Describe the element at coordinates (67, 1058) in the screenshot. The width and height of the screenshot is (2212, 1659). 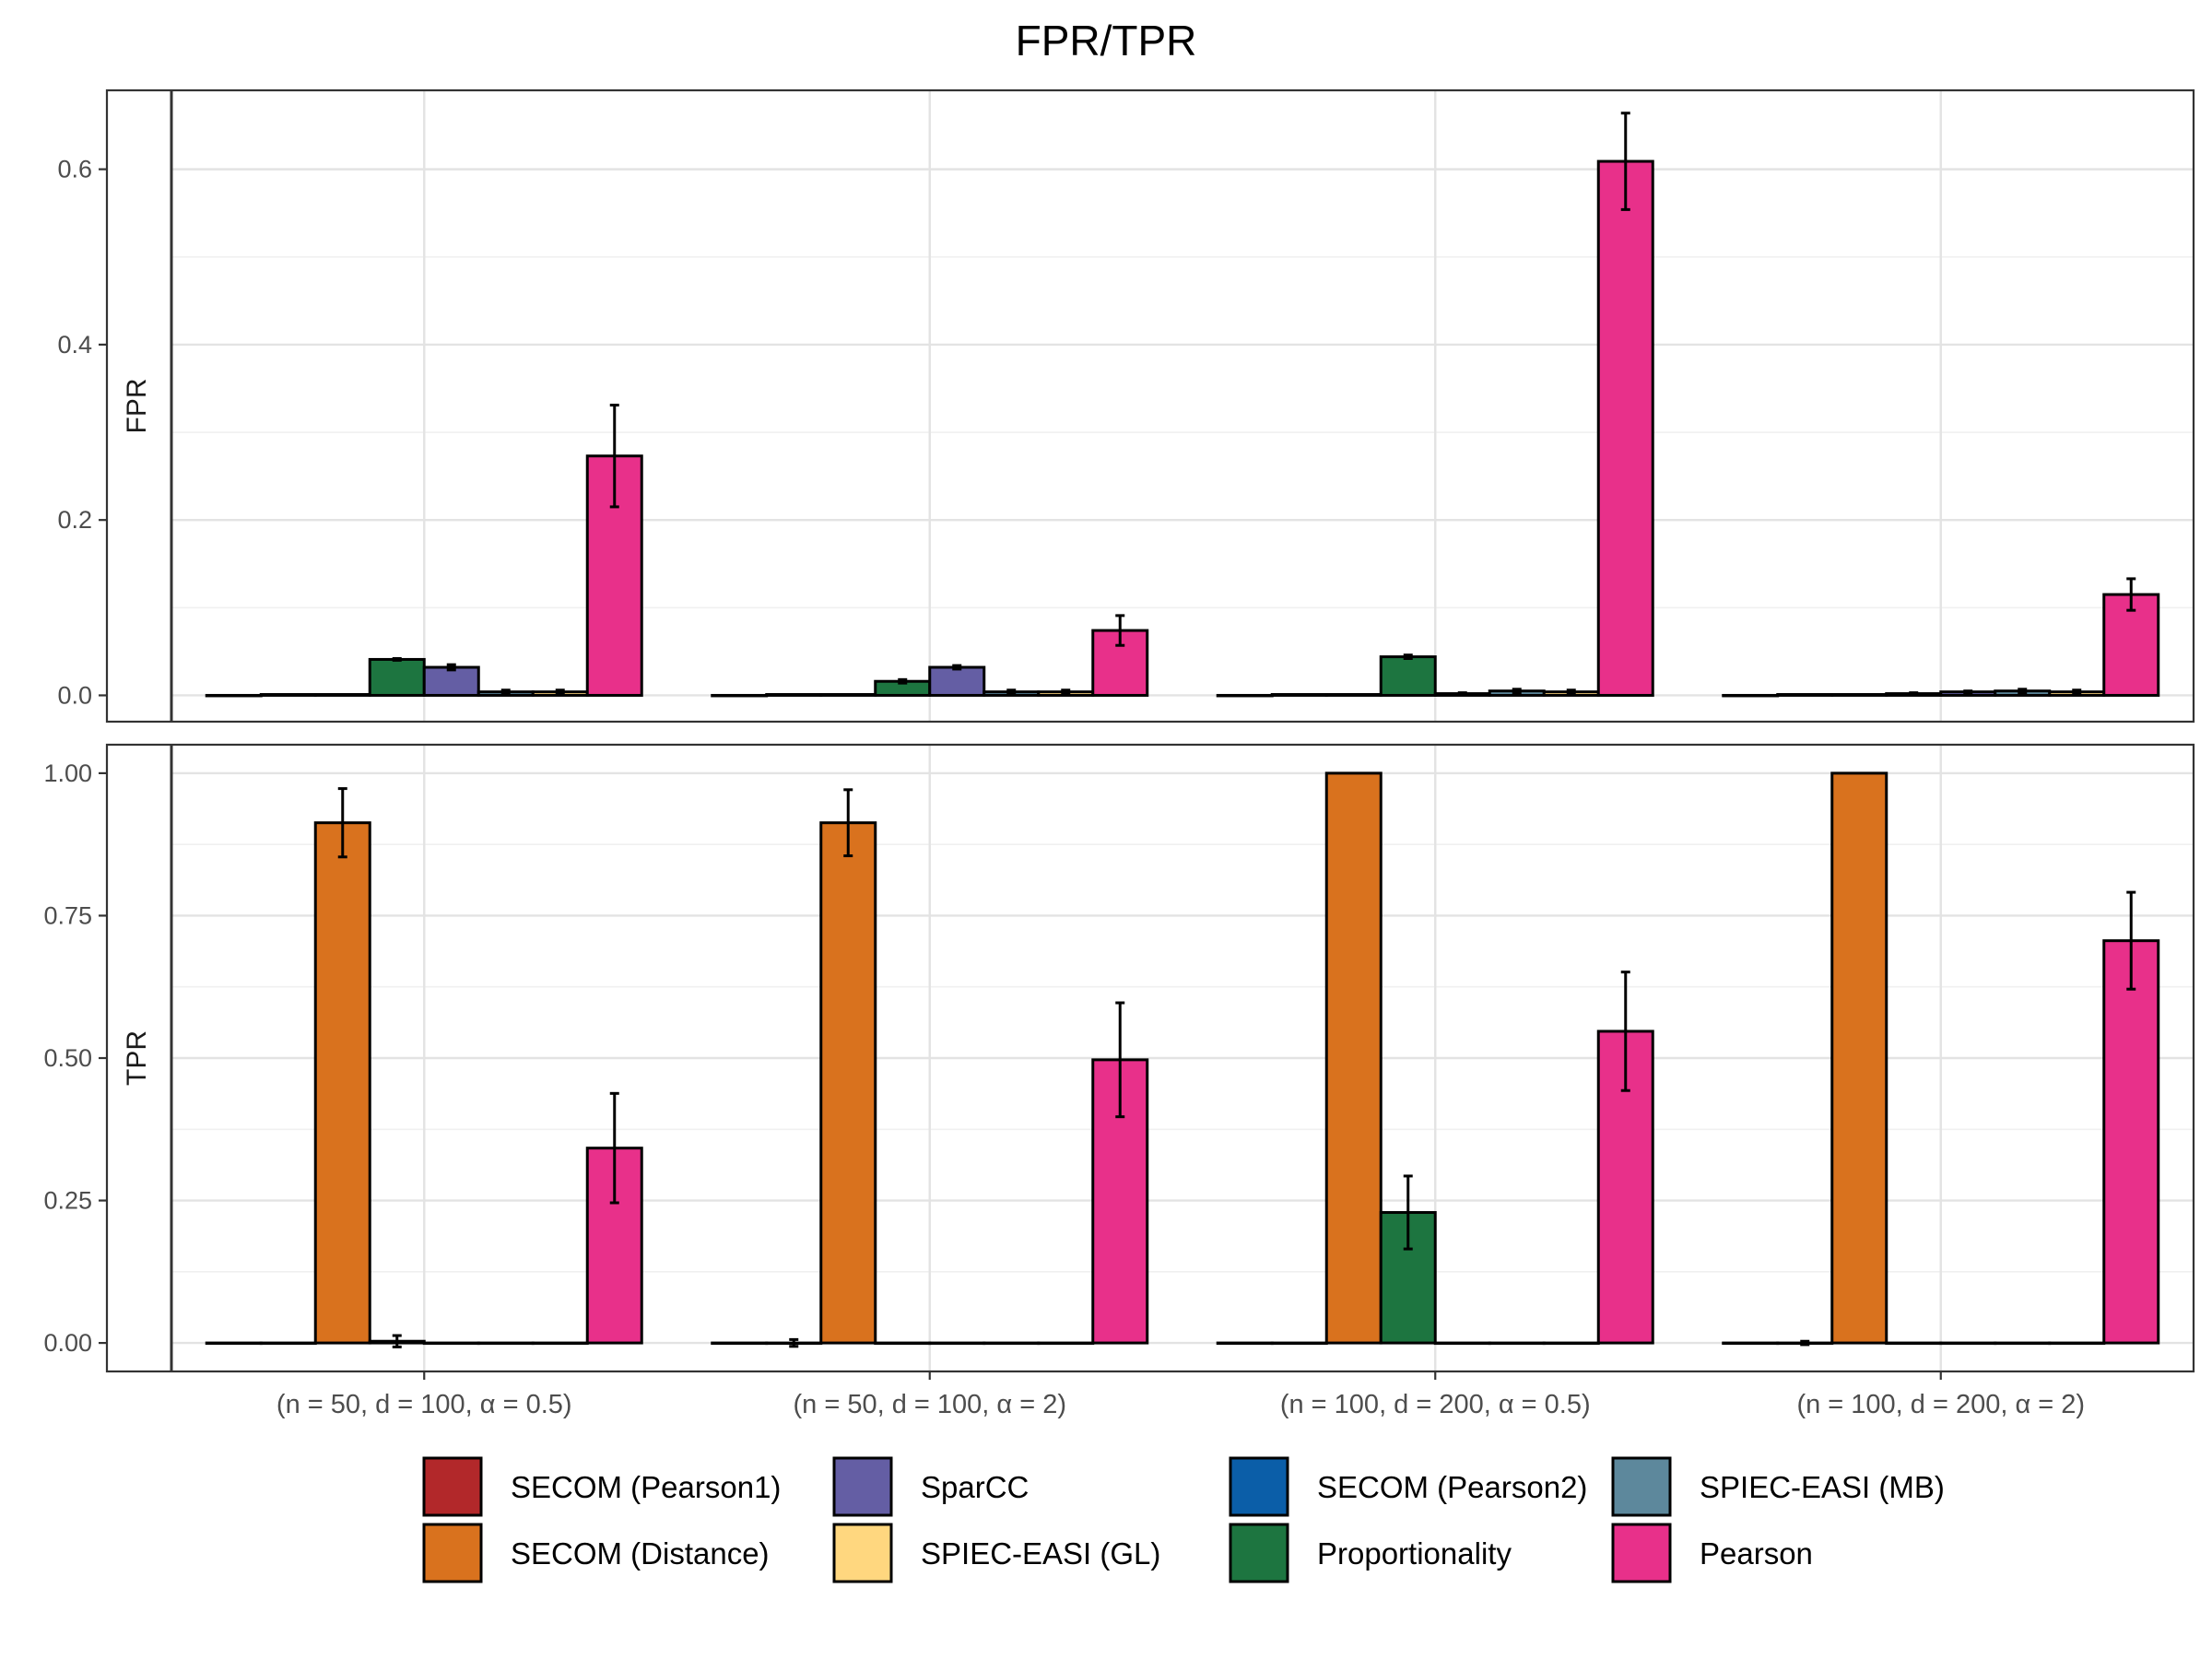
I see `y-tick-label: 0.50` at that location.